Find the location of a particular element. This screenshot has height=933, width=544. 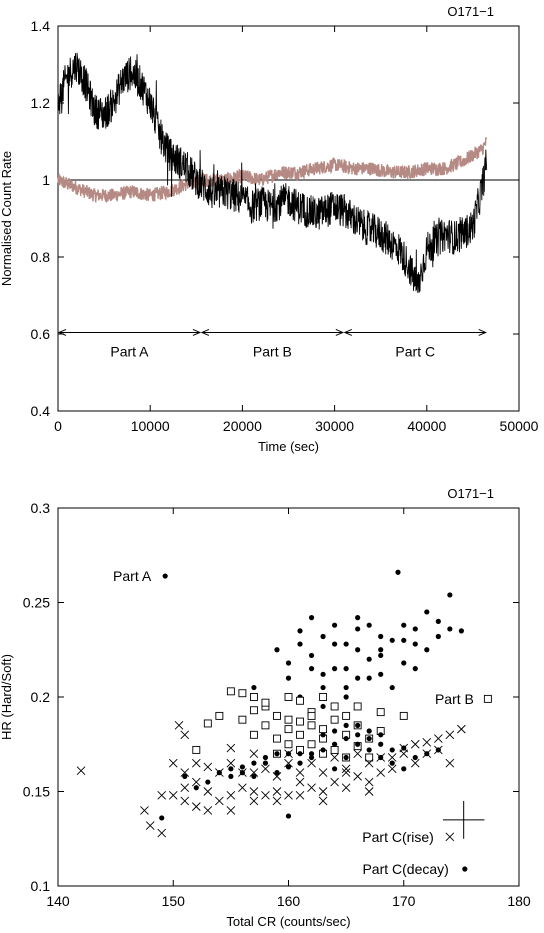

part-label: Part B is located at coordinates (272, 351).